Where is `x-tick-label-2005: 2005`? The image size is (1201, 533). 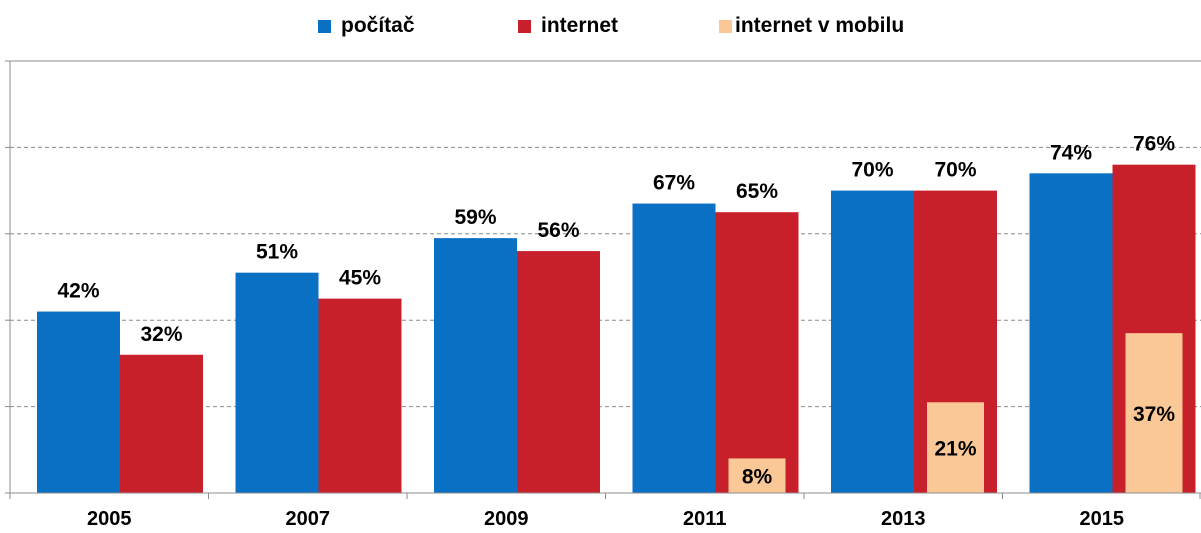 x-tick-label-2005: 2005 is located at coordinates (109, 519).